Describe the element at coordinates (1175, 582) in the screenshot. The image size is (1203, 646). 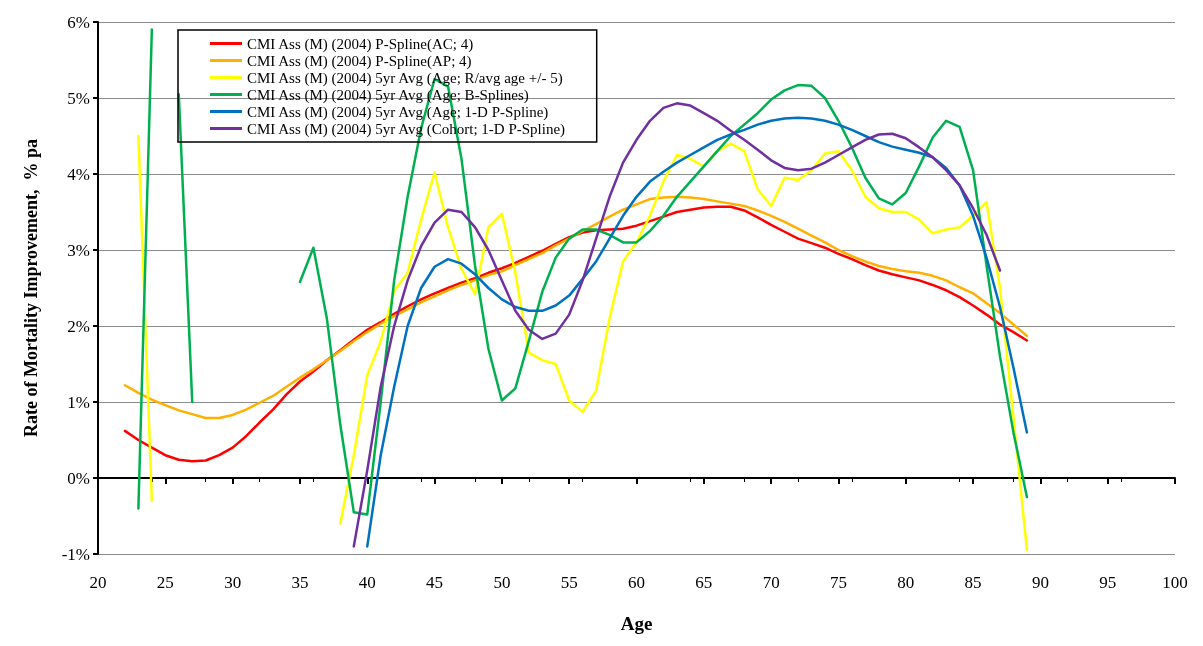
I see `x-tick-label: 100` at that location.